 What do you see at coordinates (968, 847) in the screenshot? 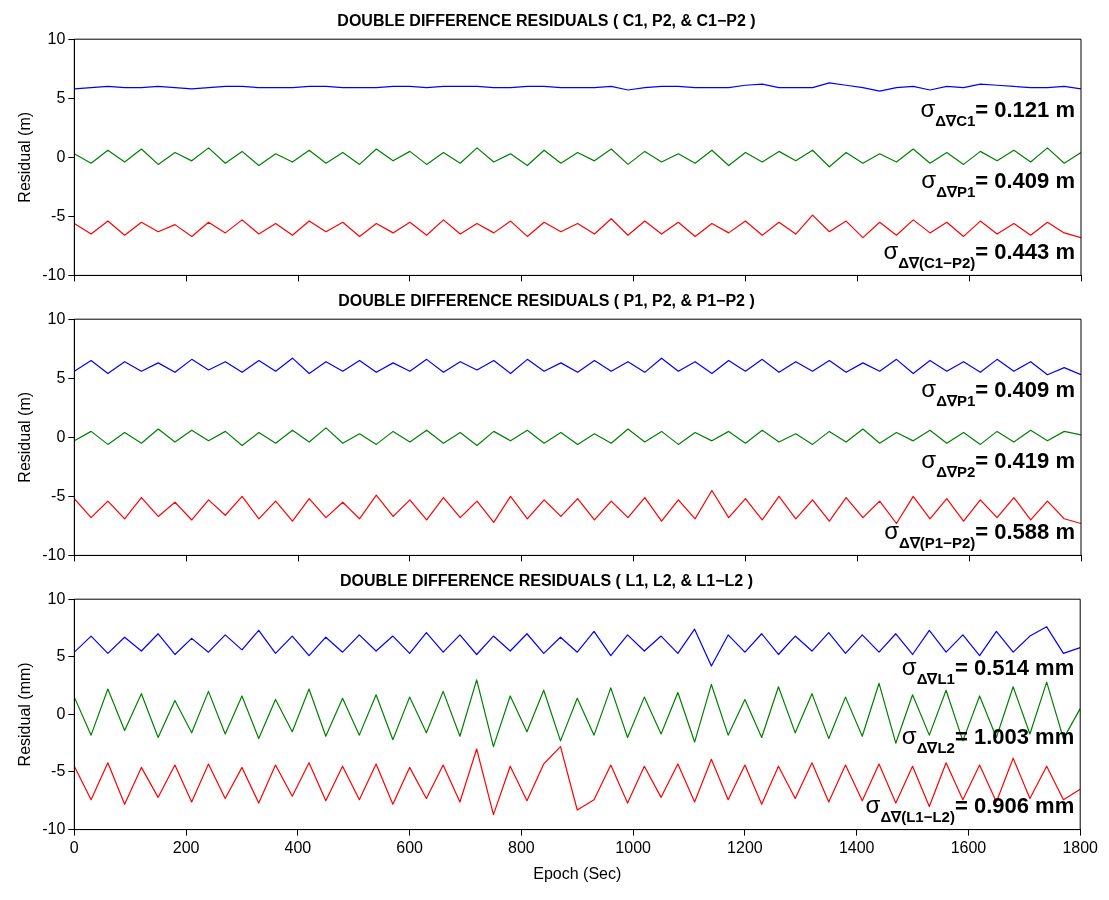
I see `x-tick-label: 1600` at bounding box center [968, 847].